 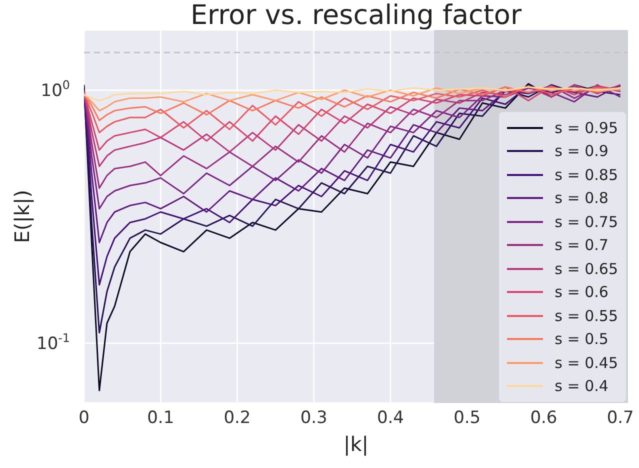 I want to click on x-axis-title: |k|, so click(x=356, y=444).